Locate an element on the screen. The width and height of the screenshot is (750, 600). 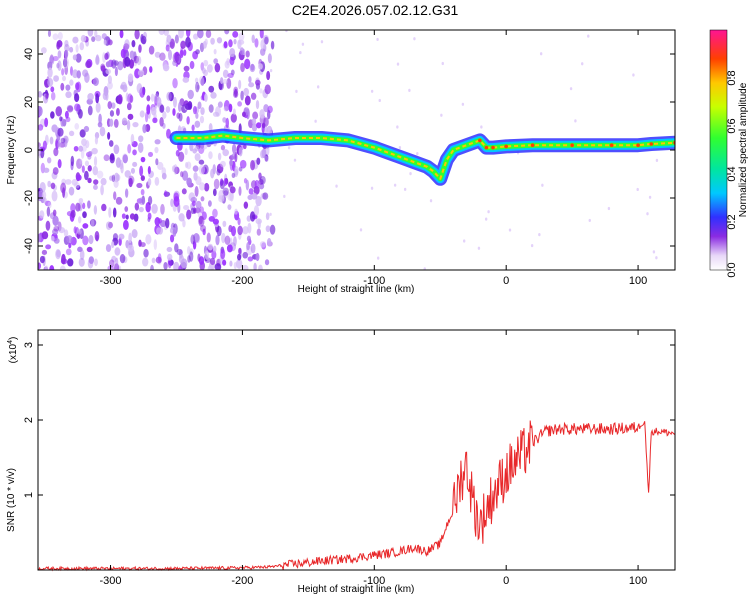
x-tick-label: -100 is located at coordinates (374, 281).